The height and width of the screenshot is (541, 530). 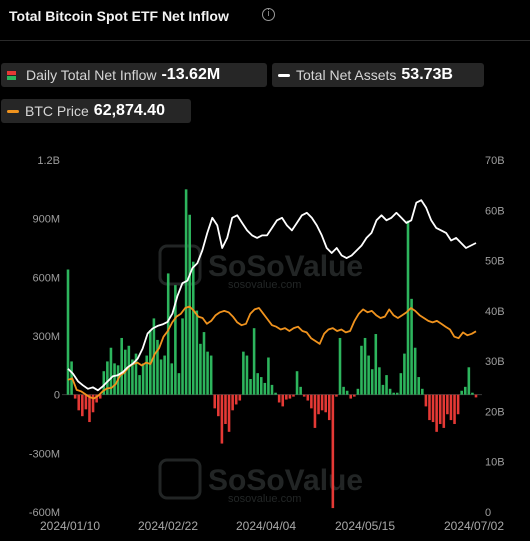 What do you see at coordinates (134, 75) in the screenshot?
I see `legend-daily-inflow: Daily Total Net Inflow -13.62M` at bounding box center [134, 75].